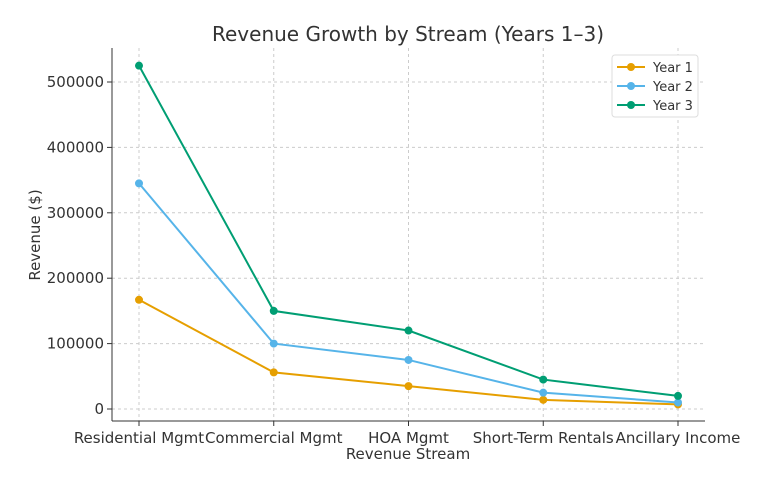 Image resolution: width=772 pixels, height=490 pixels. What do you see at coordinates (672, 106) in the screenshot?
I see `legend-label: Year 3` at bounding box center [672, 106].